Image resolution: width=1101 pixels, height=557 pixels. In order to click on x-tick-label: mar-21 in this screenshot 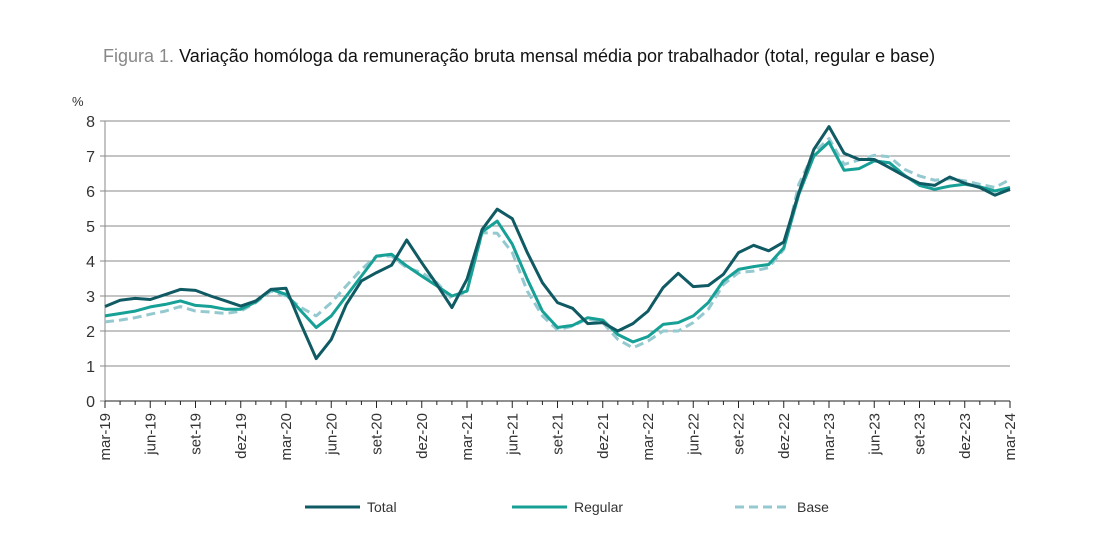, I will do `click(467, 437)`.